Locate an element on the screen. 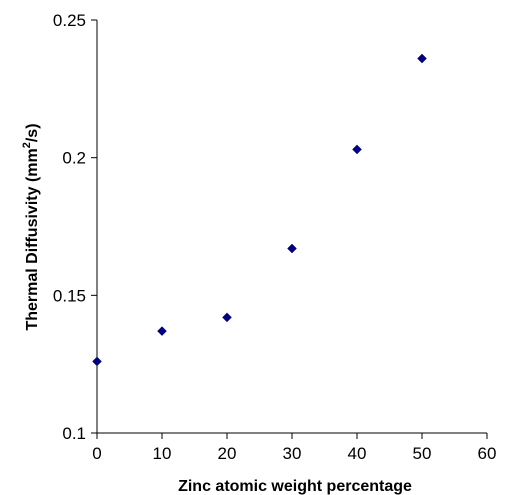 The width and height of the screenshot is (518, 495). y-axis-title: Thermal Diffusivity (mm2/s) is located at coordinates (31, 226).